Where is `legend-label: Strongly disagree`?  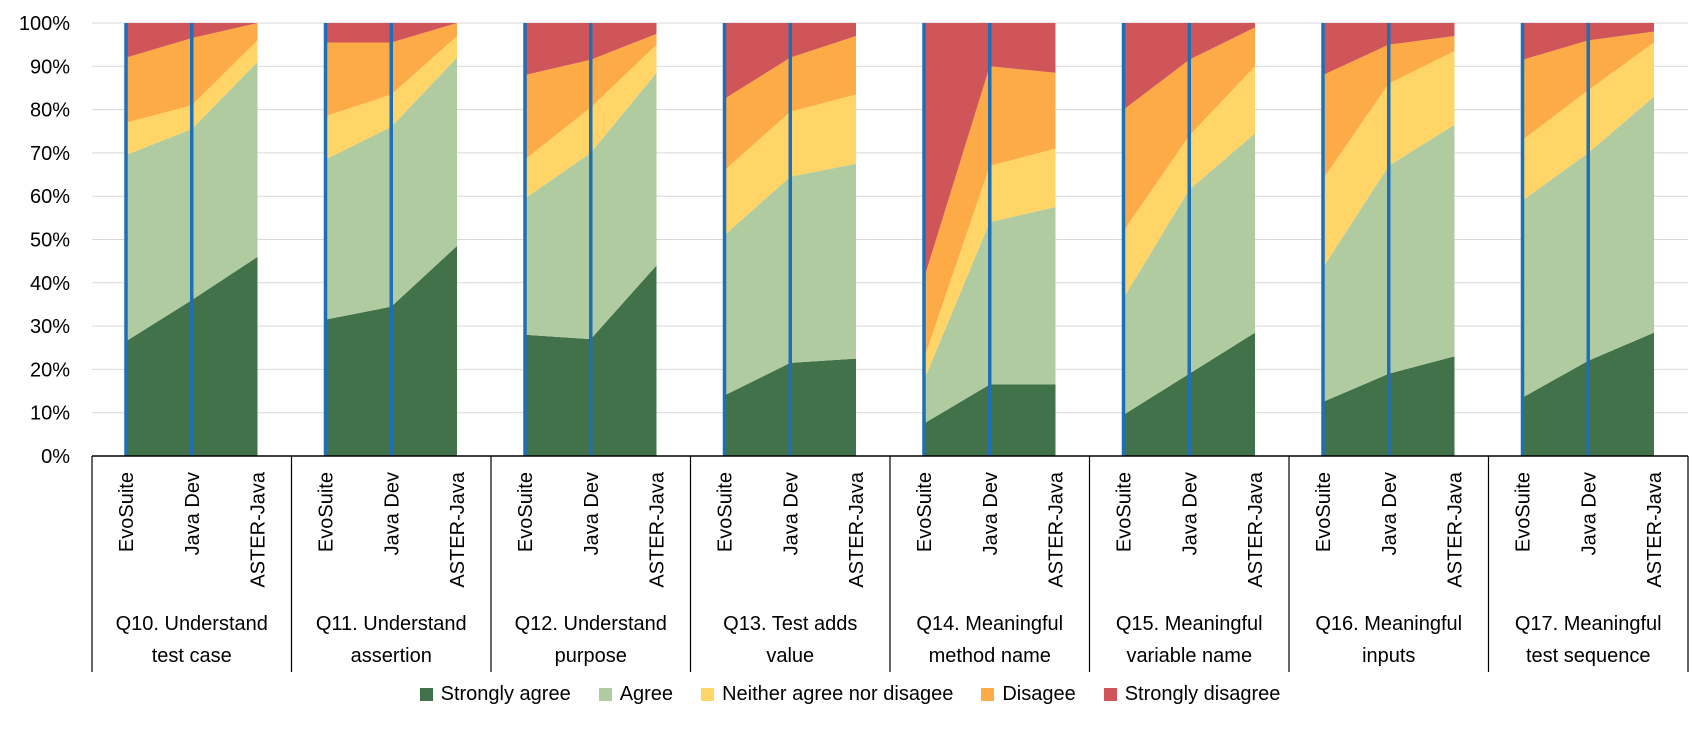 legend-label: Strongly disagree is located at coordinates (1202, 694).